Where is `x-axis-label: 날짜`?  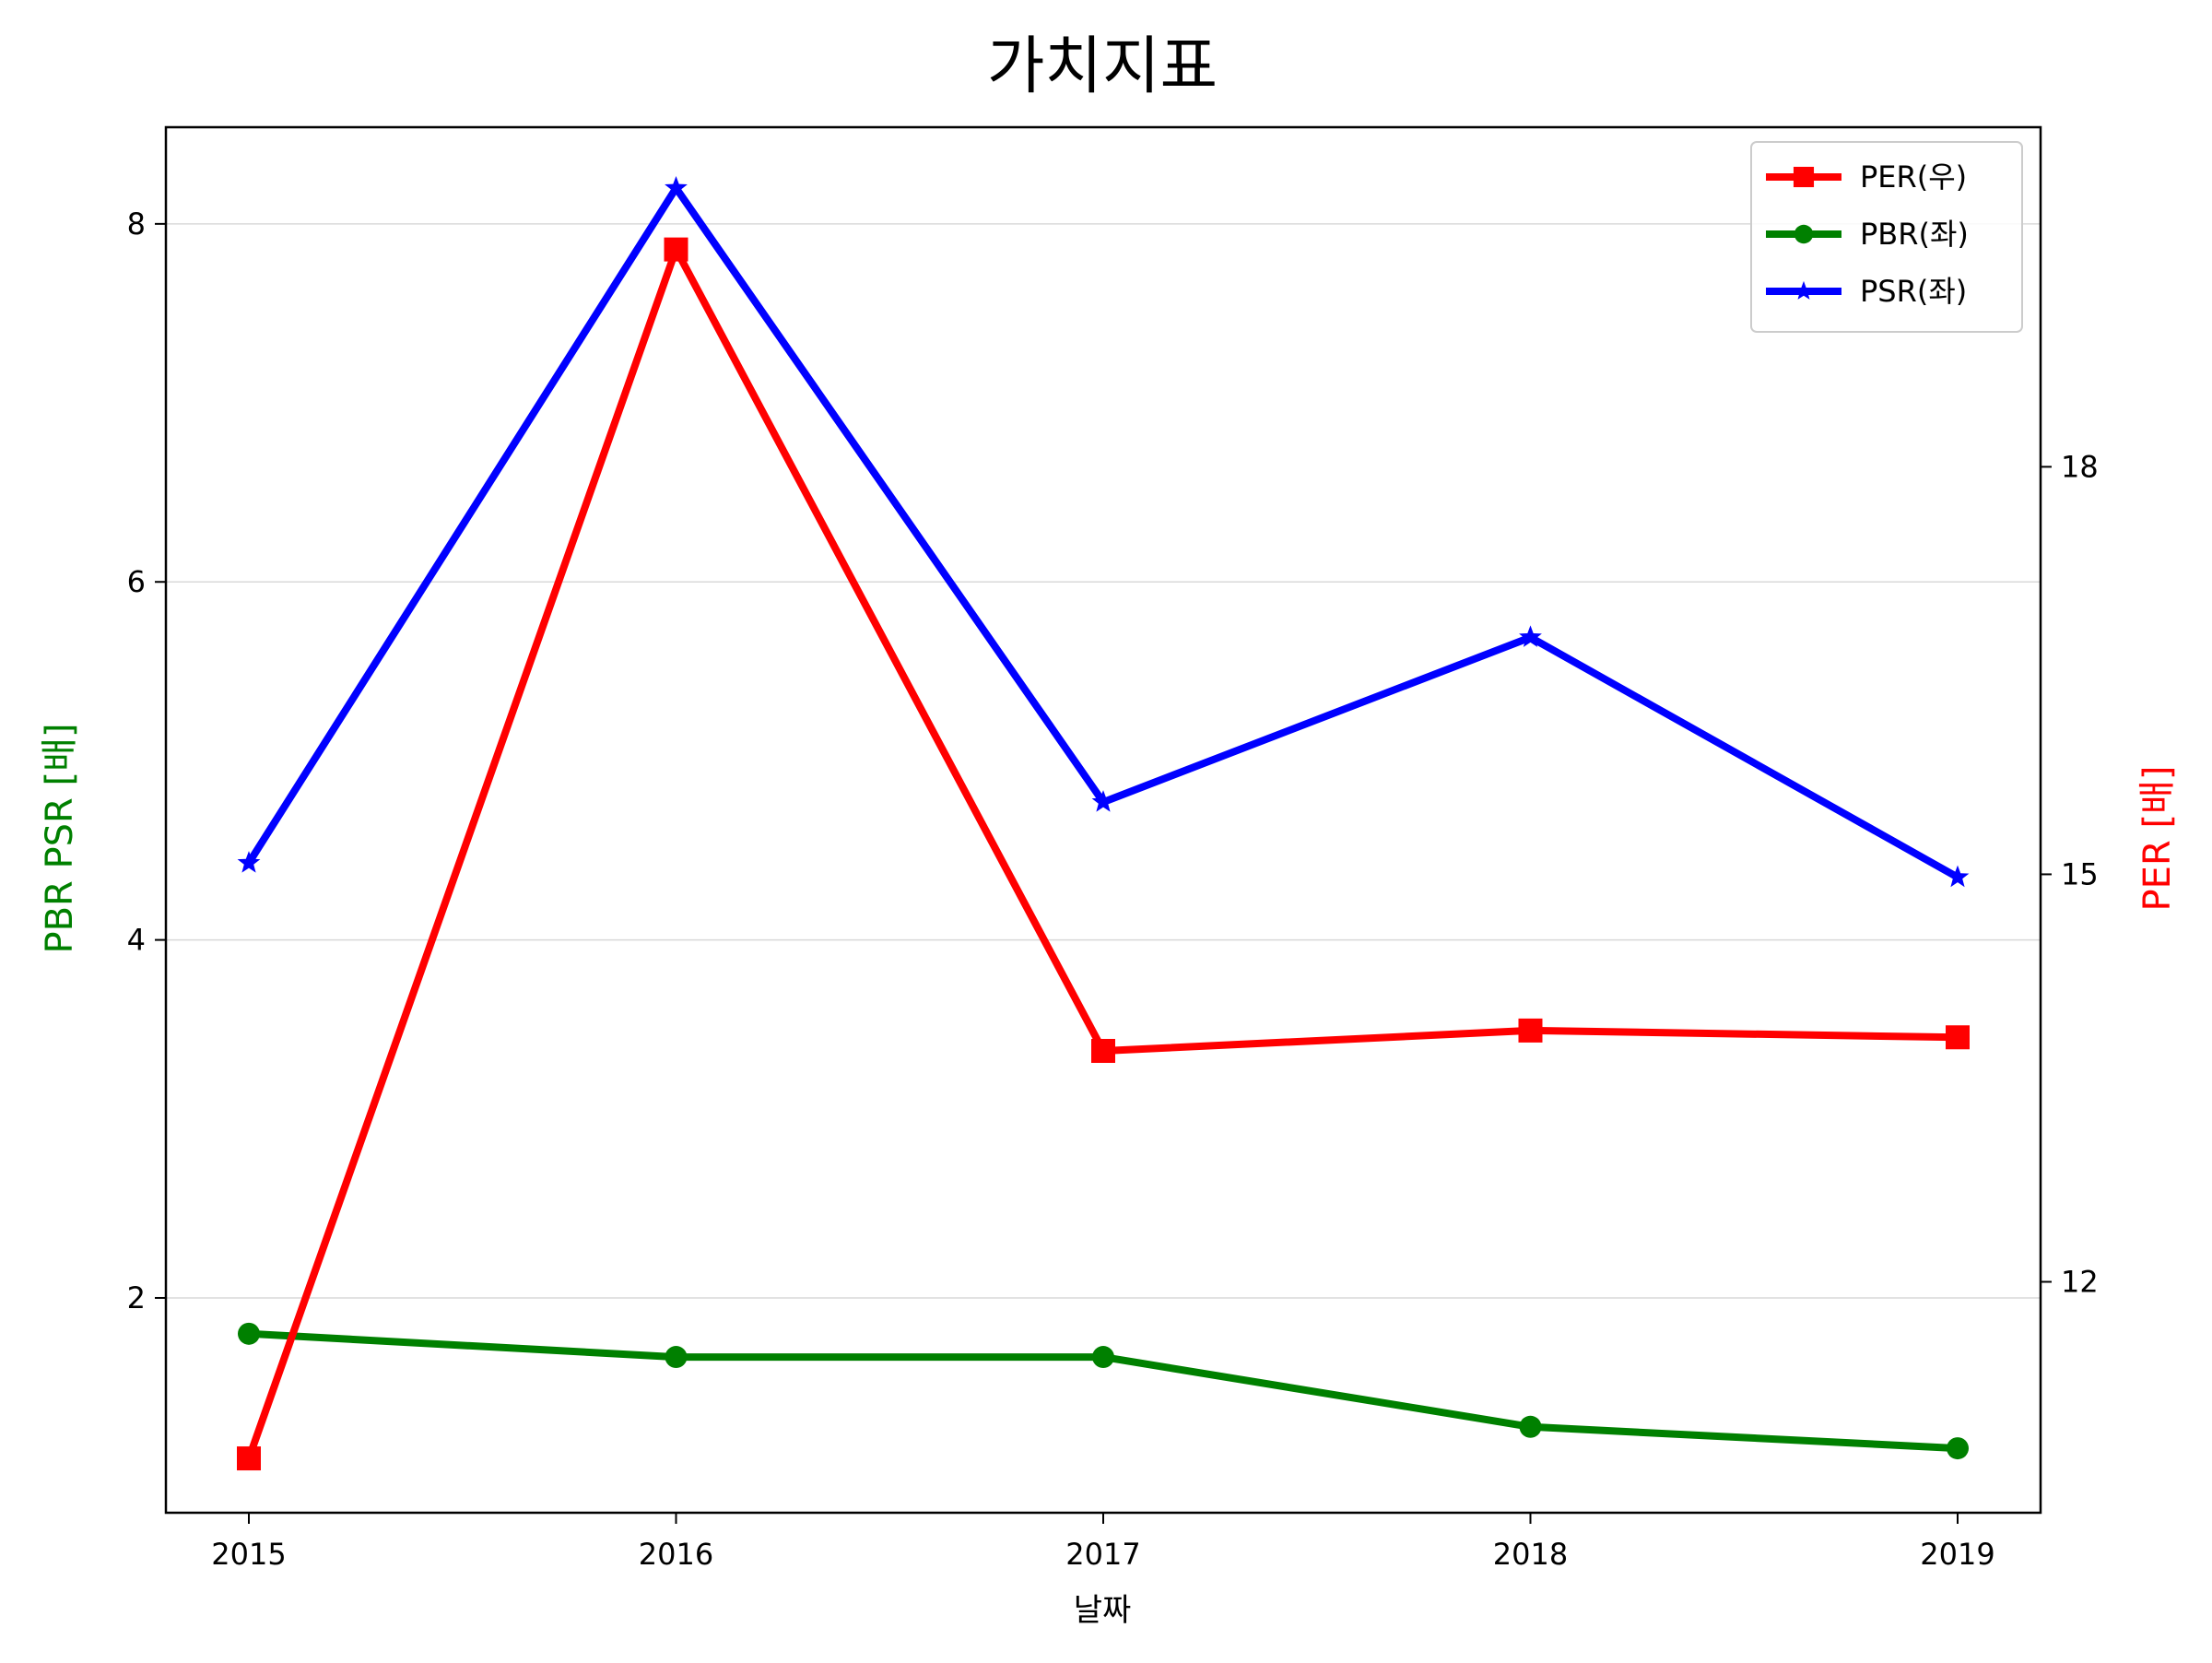 x-axis-label: 날짜 is located at coordinates (1103, 1610).